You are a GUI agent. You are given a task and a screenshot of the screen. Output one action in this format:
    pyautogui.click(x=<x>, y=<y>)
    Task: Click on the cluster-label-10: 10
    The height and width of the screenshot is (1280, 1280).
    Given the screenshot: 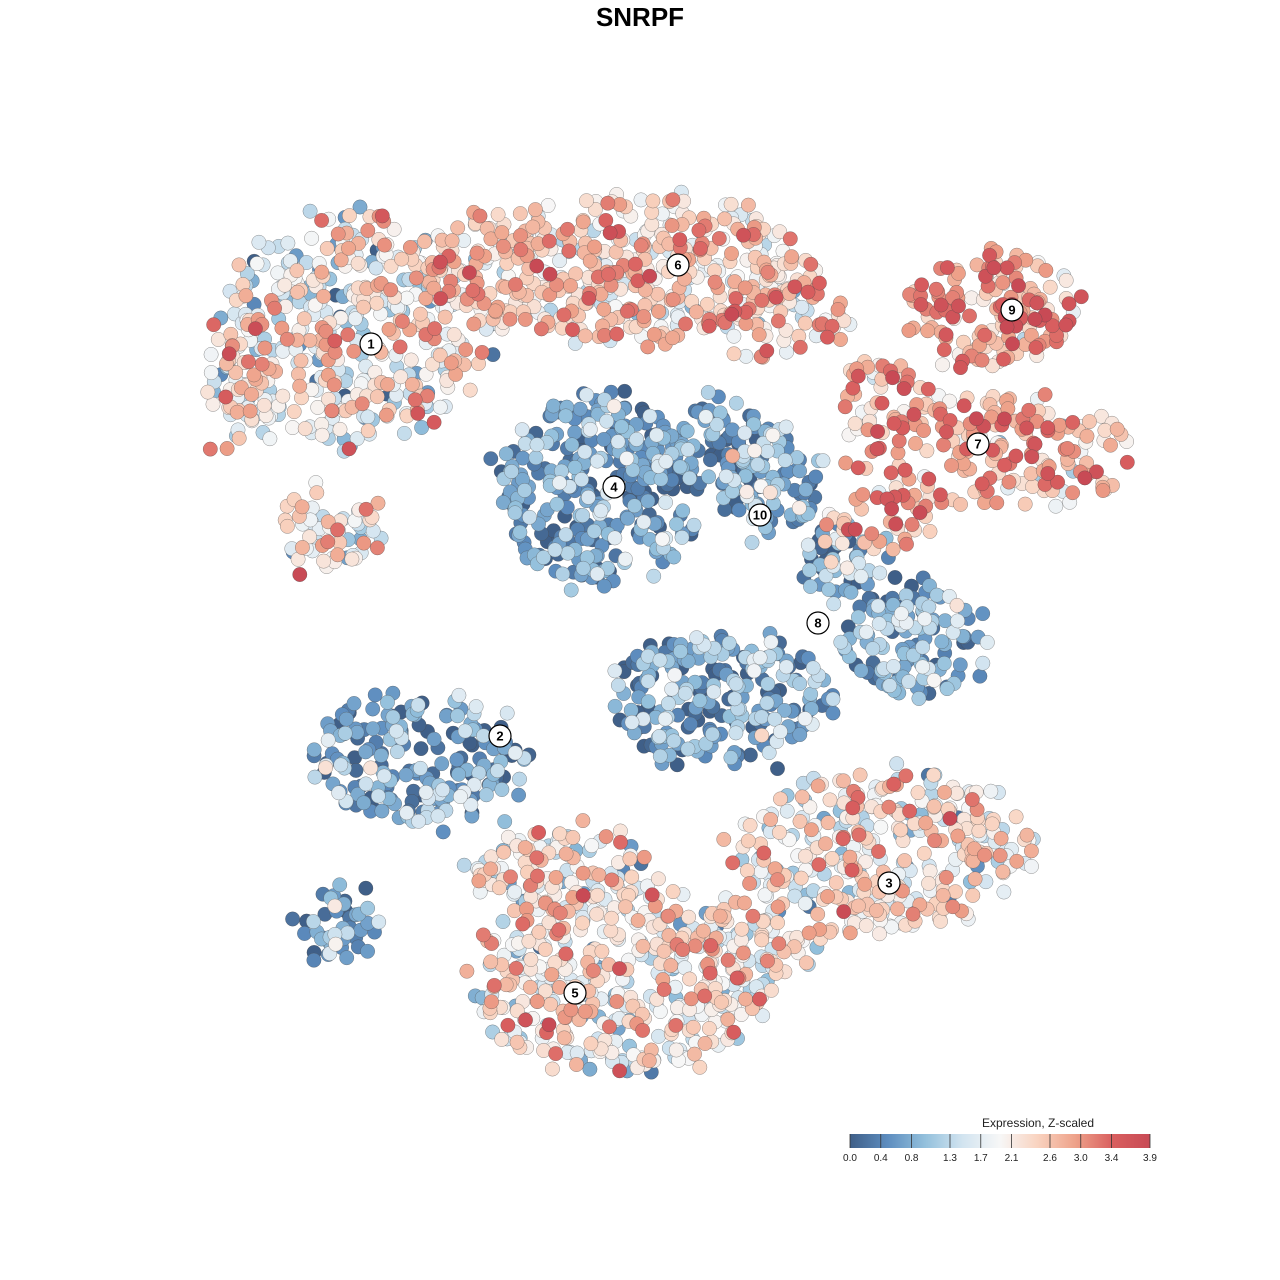 What is the action you would take?
    pyautogui.click(x=760, y=515)
    